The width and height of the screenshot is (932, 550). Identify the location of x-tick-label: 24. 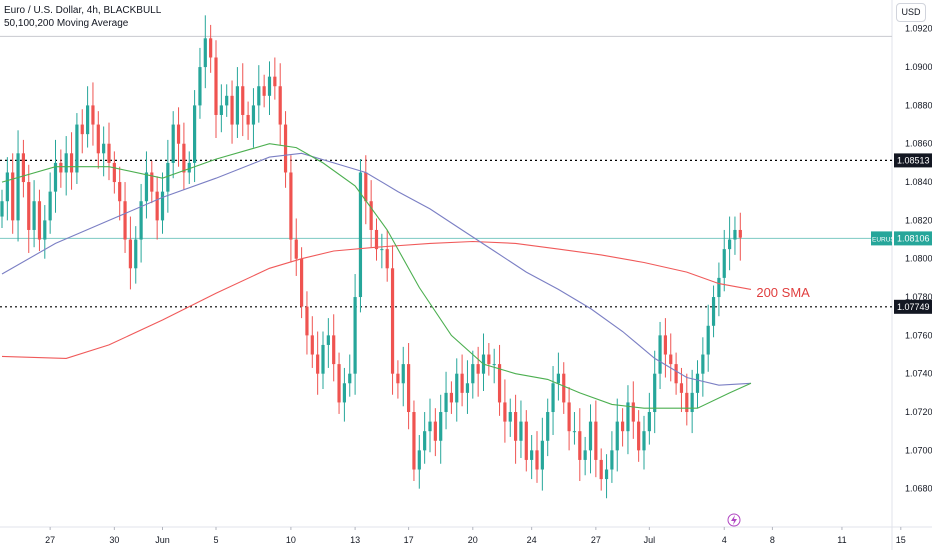
(532, 540).